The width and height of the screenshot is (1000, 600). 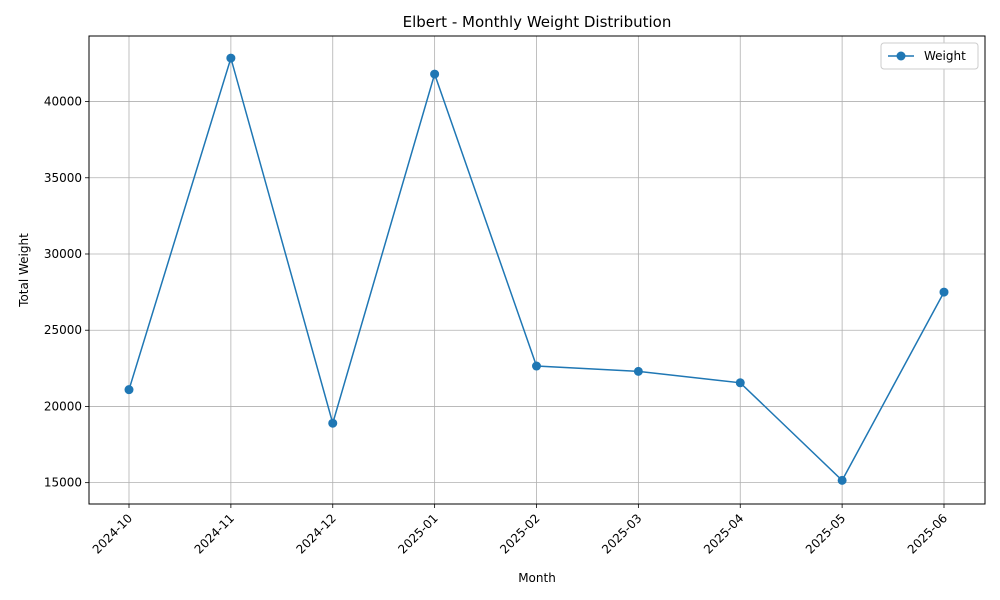 What do you see at coordinates (901, 56) in the screenshot?
I see `legend-marker` at bounding box center [901, 56].